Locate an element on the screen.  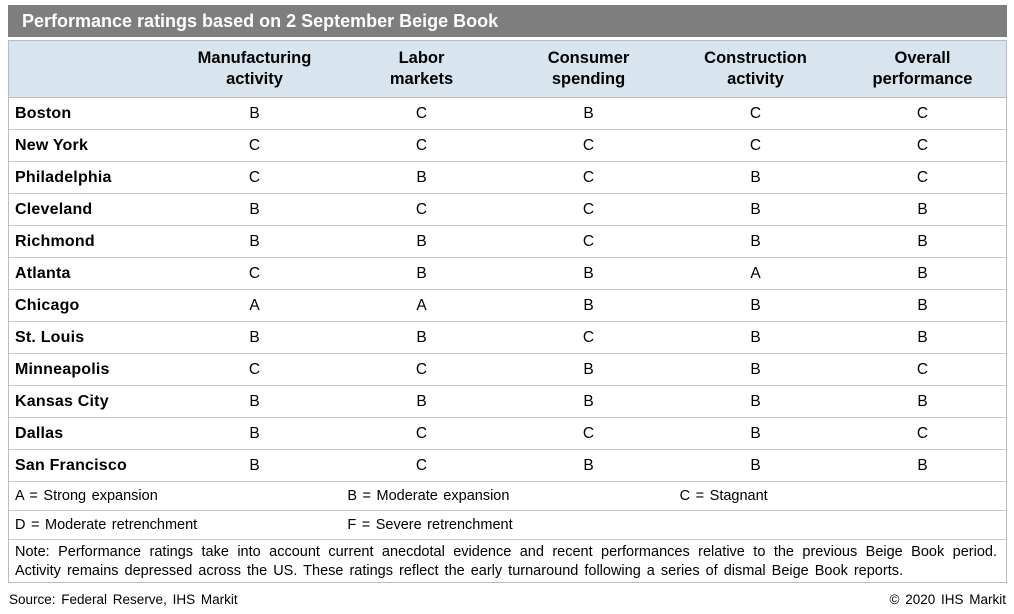
city-name: Chicago is located at coordinates (47, 305).